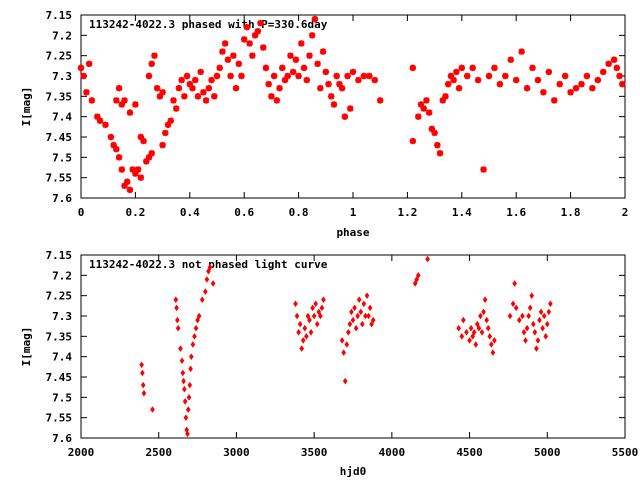  What do you see at coordinates (62, 275) in the screenshot?
I see `y-tick-label: 7.2` at bounding box center [62, 275].